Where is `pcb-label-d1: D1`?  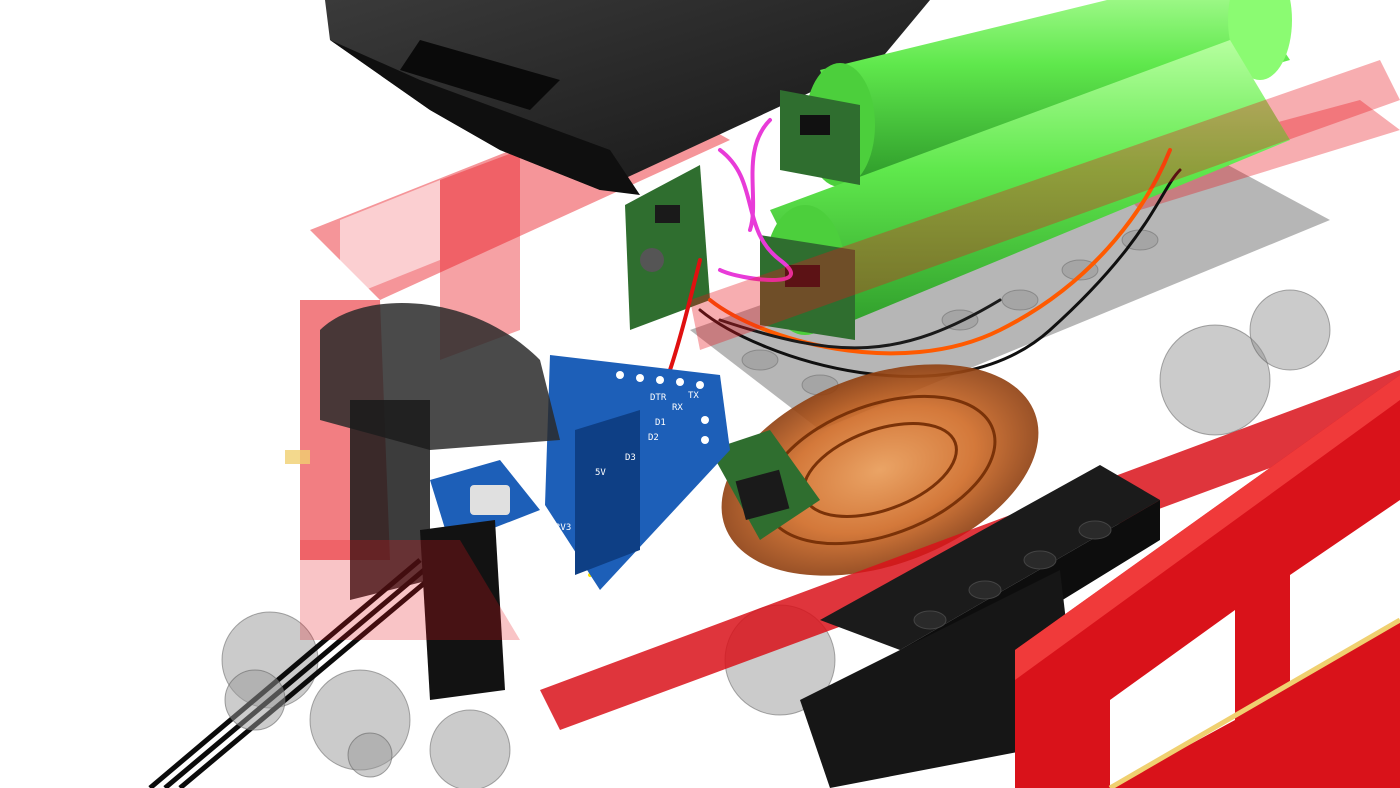 pcb-label-d1: D1 is located at coordinates (660, 423).